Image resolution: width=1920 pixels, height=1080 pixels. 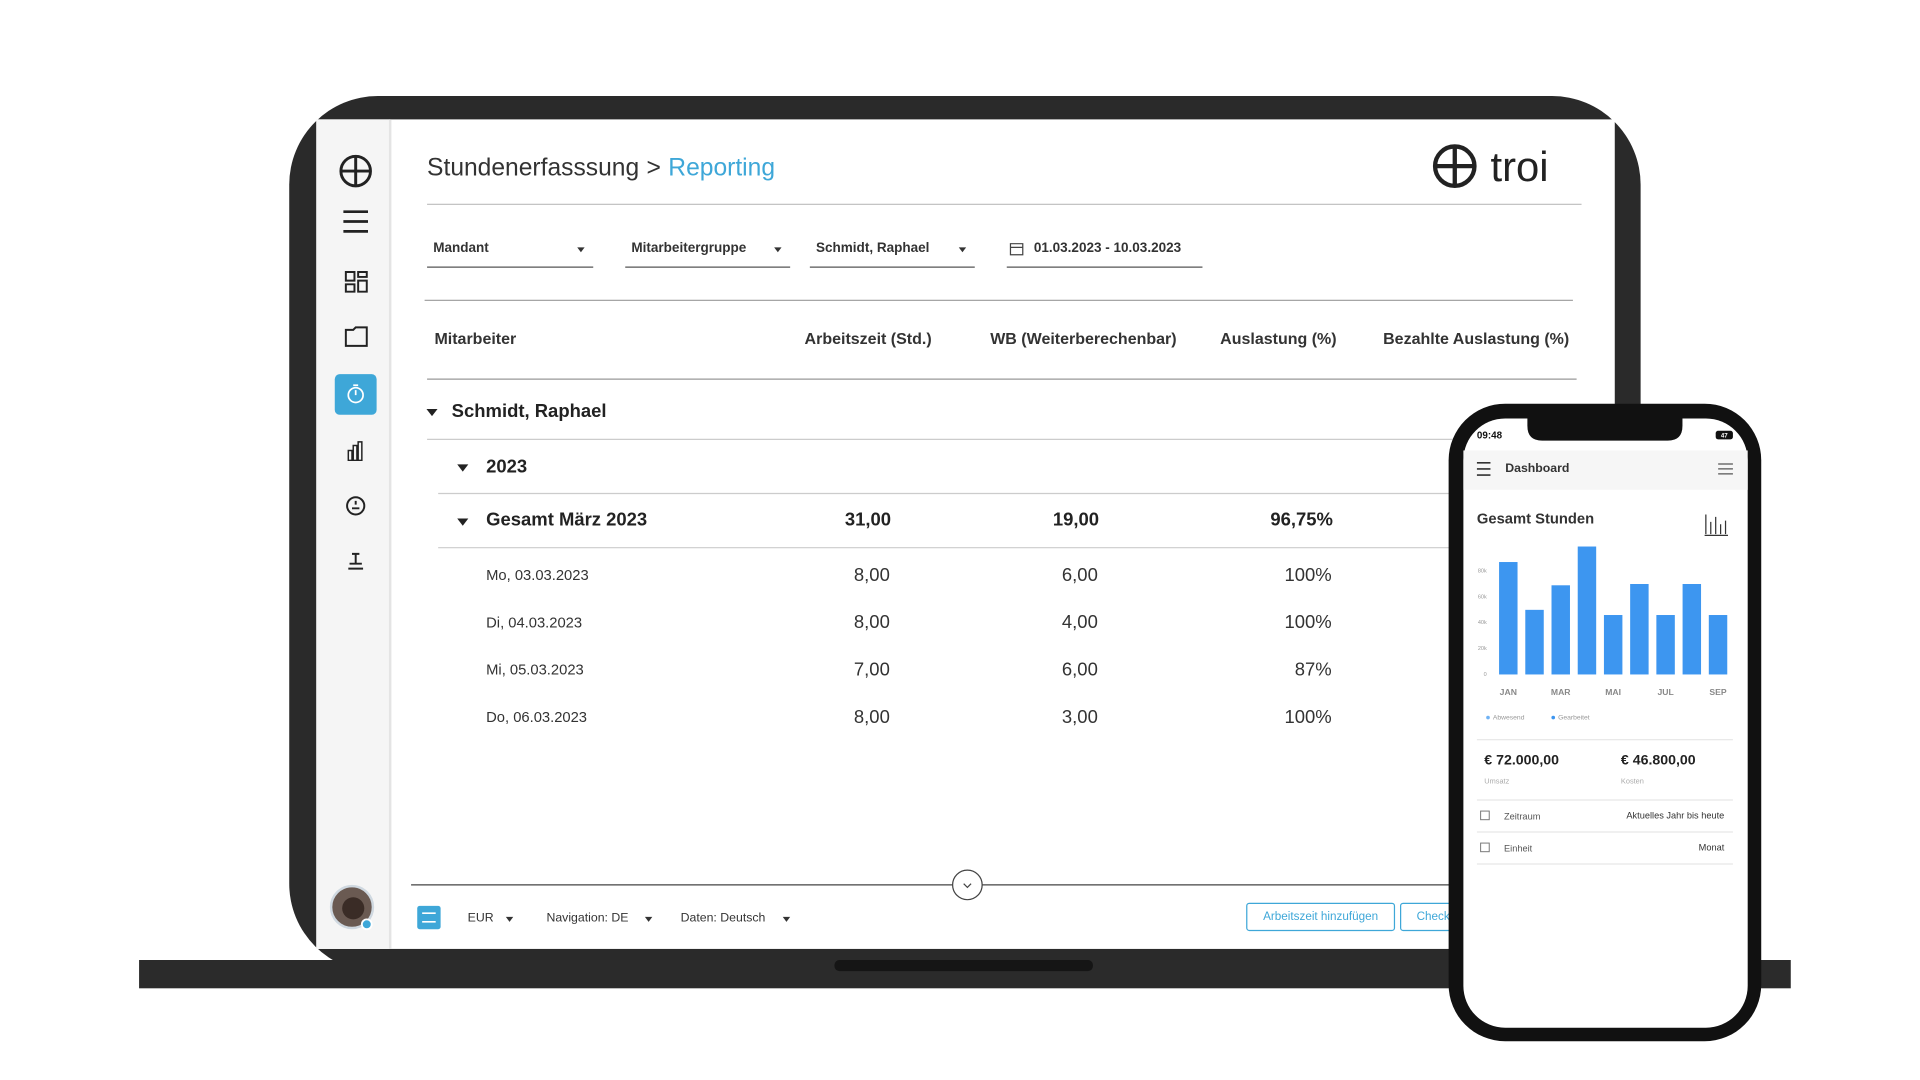 What do you see at coordinates (356, 561) in the screenshot?
I see `stamp-icon` at bounding box center [356, 561].